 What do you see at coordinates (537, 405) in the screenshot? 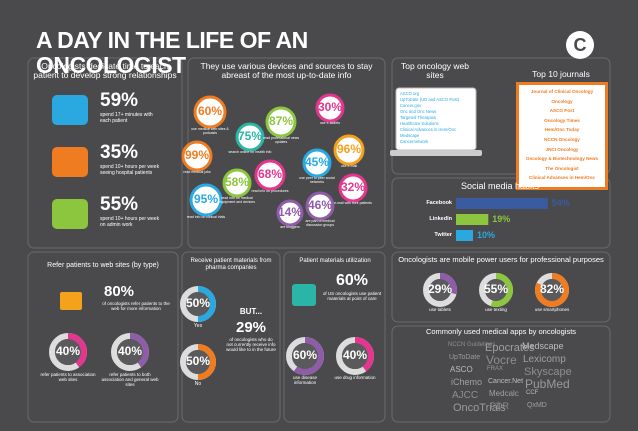
I see `app-word: QxMD` at bounding box center [537, 405].